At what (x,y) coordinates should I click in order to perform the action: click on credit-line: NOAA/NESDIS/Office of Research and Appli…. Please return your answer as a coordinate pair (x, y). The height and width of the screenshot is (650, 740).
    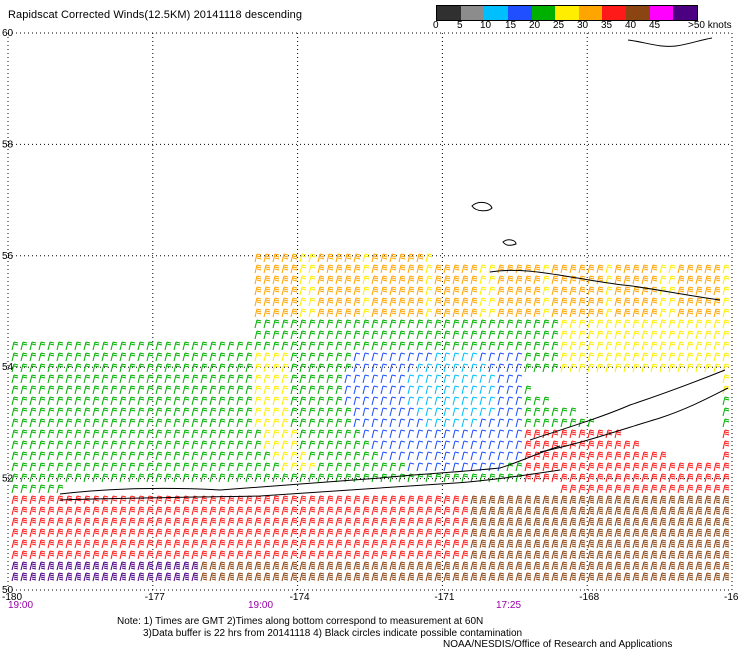
    Looking at the image, I should click on (558, 644).